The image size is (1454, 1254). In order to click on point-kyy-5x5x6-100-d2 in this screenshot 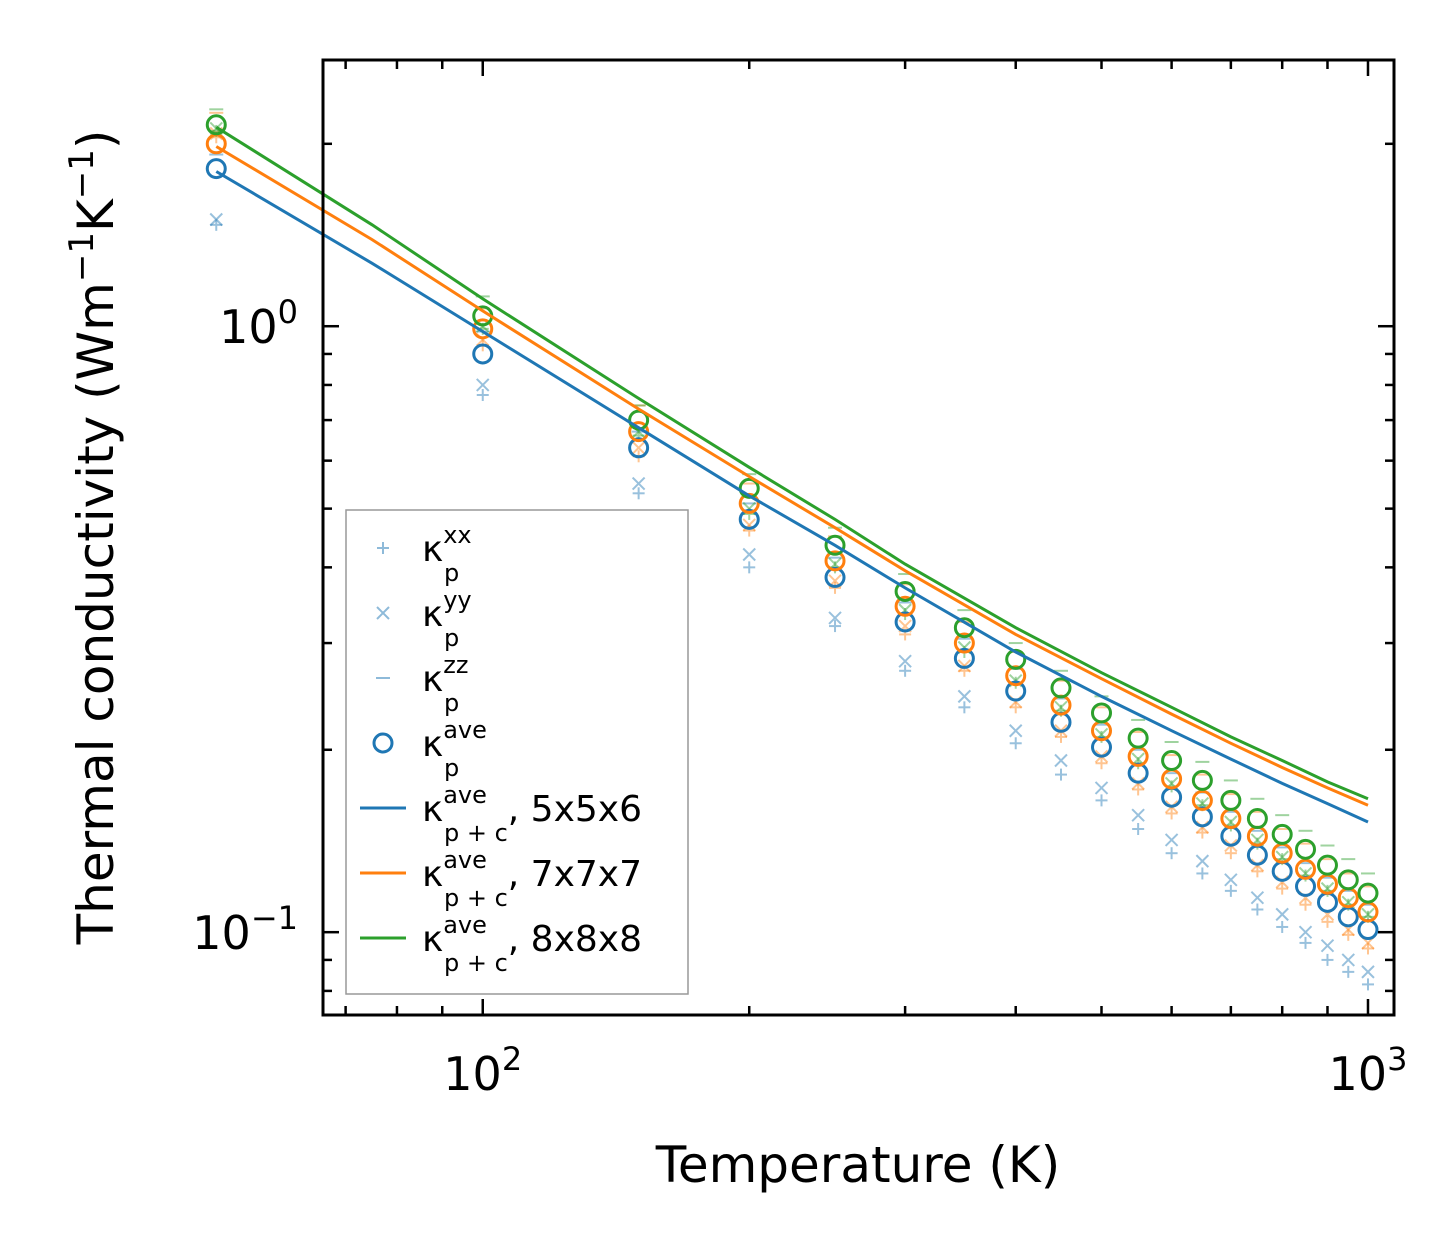, I will do `click(483, 385)`.